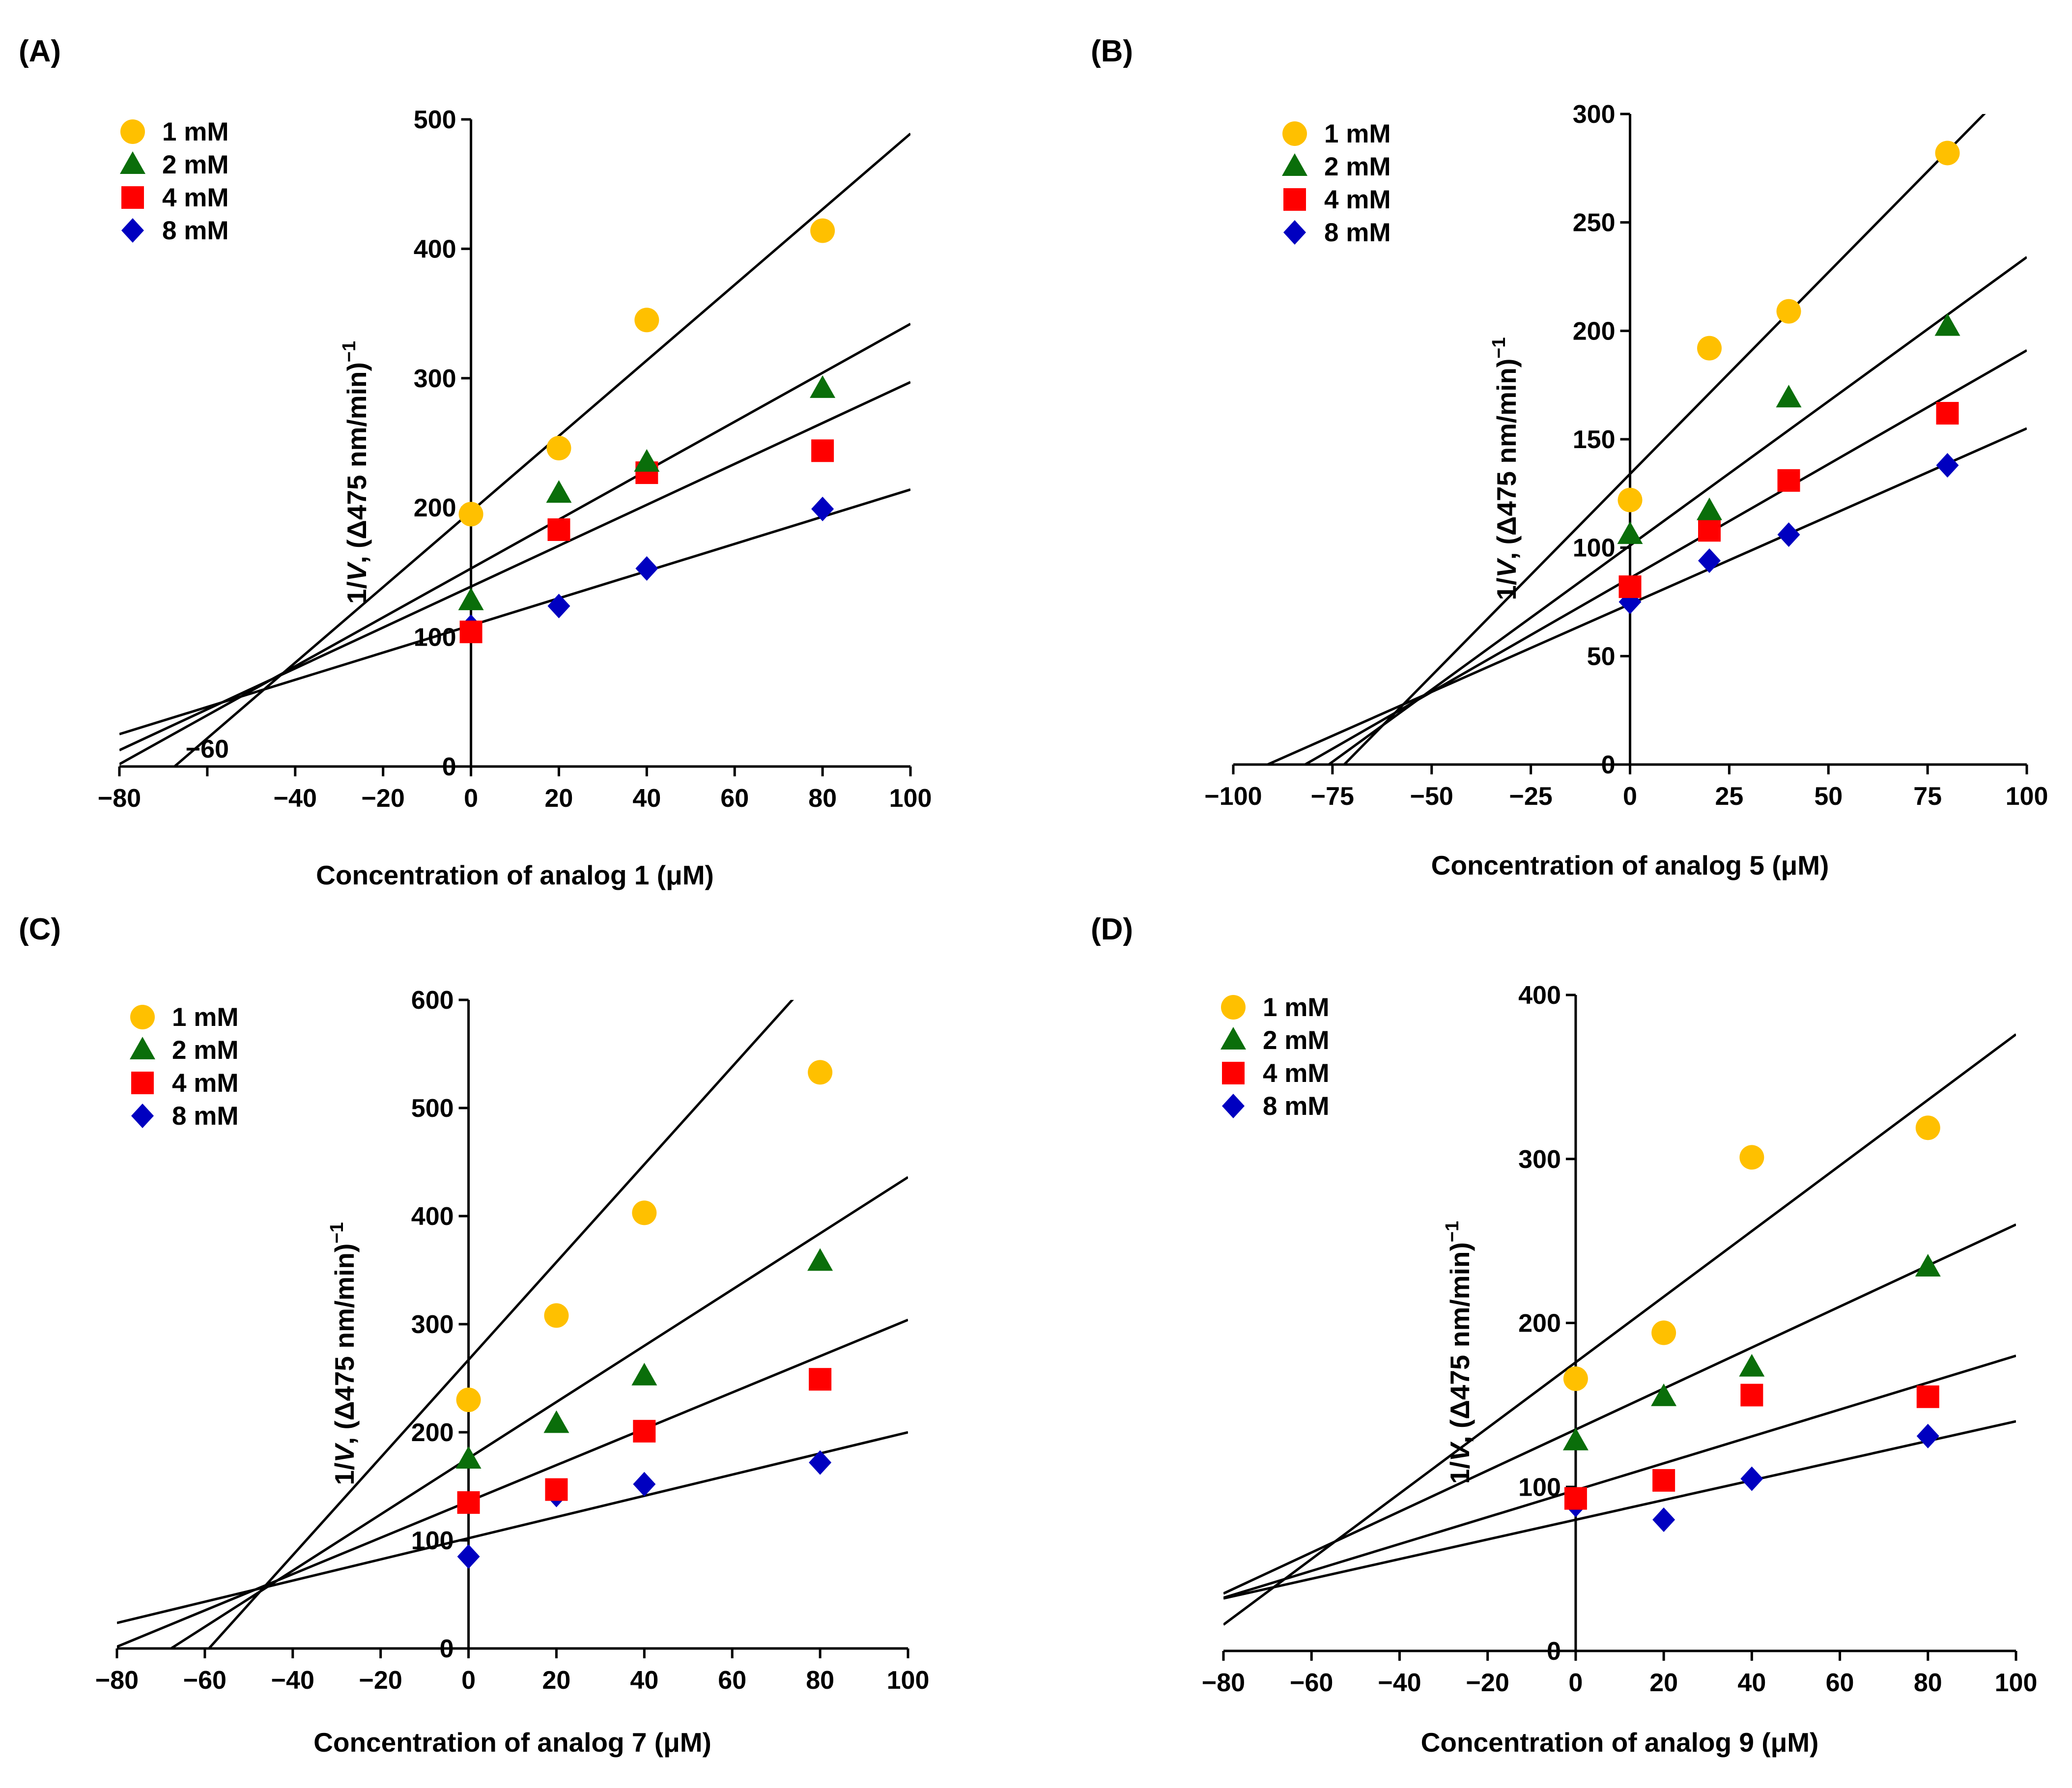 The width and height of the screenshot is (2072, 1788). I want to click on x-tick-label: −100, so click(1233, 796).